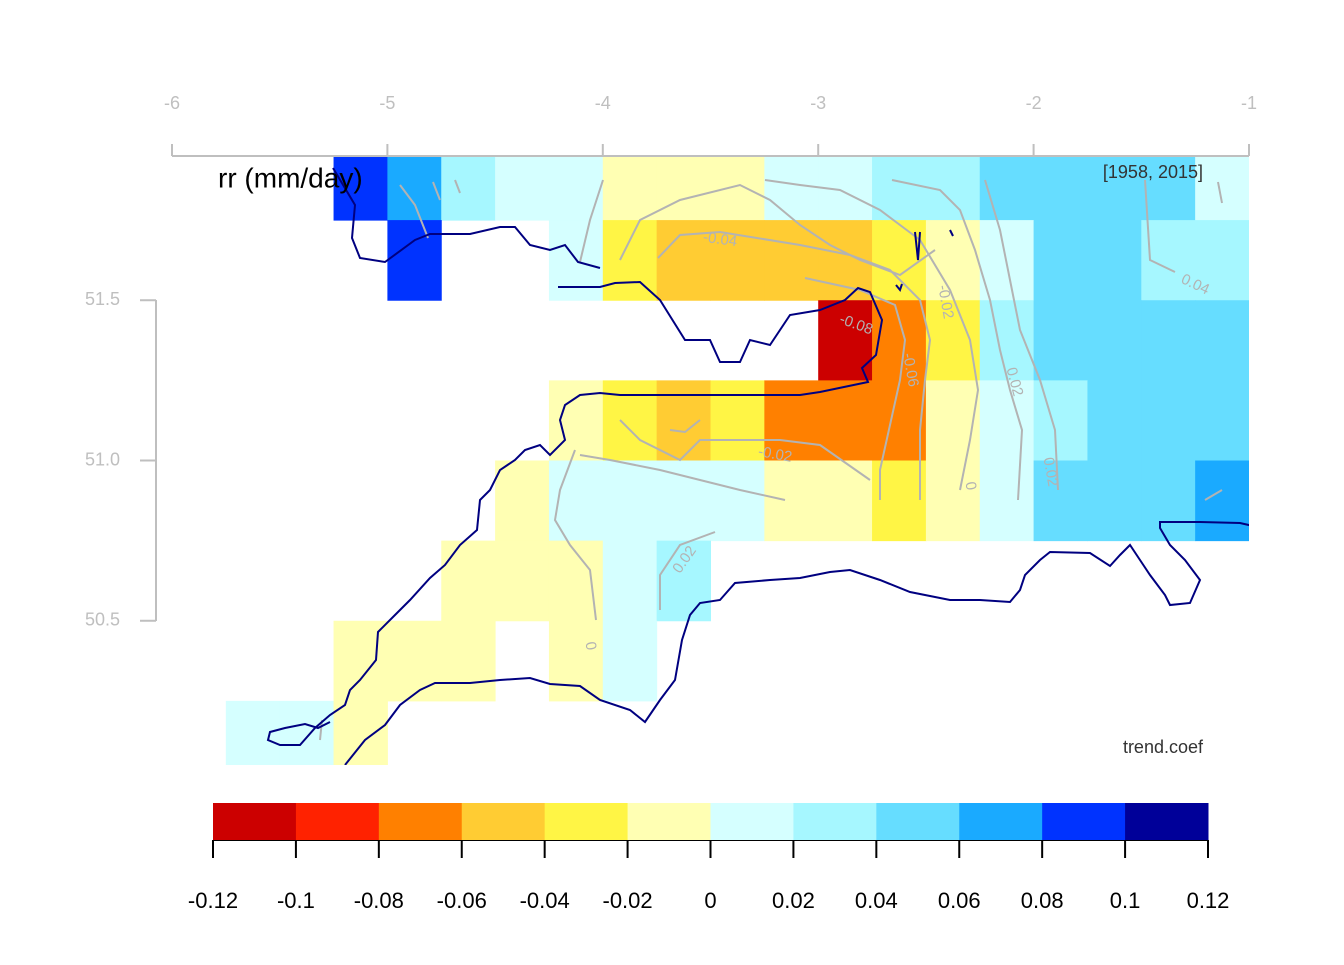 The width and height of the screenshot is (1344, 965). What do you see at coordinates (720, 240) in the screenshot?
I see `contour-label: -0.04` at bounding box center [720, 240].